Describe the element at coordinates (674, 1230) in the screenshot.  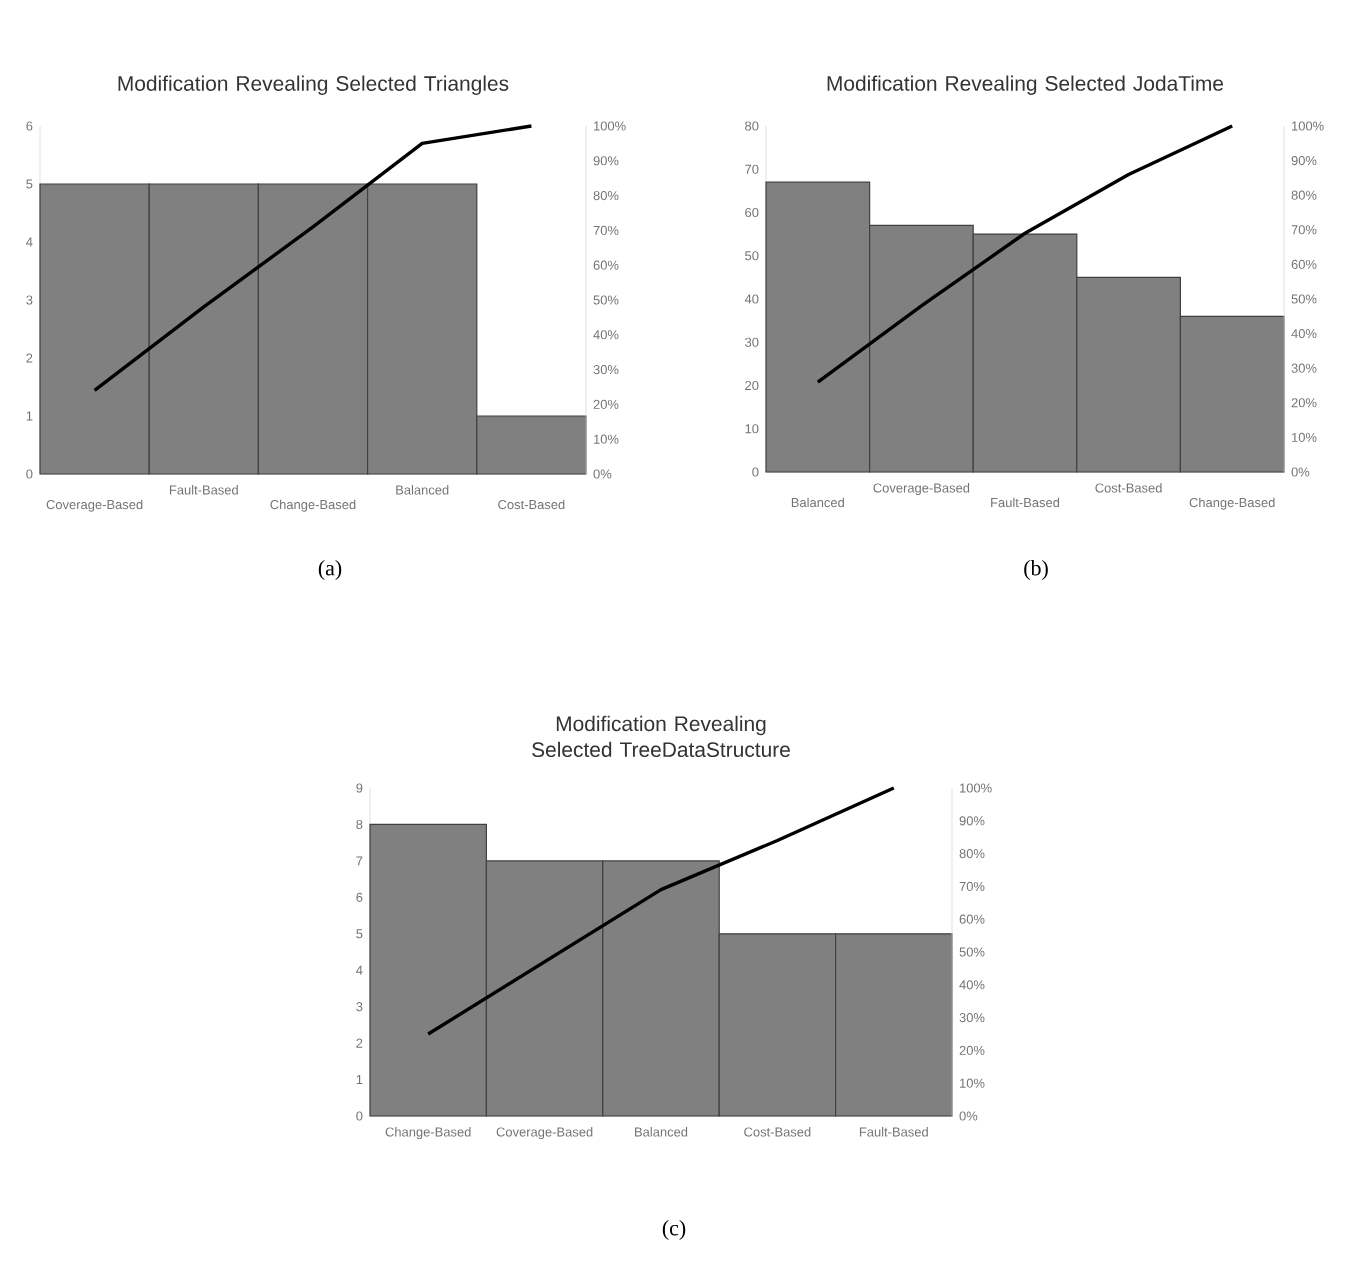
I see `text: (c)` at that location.